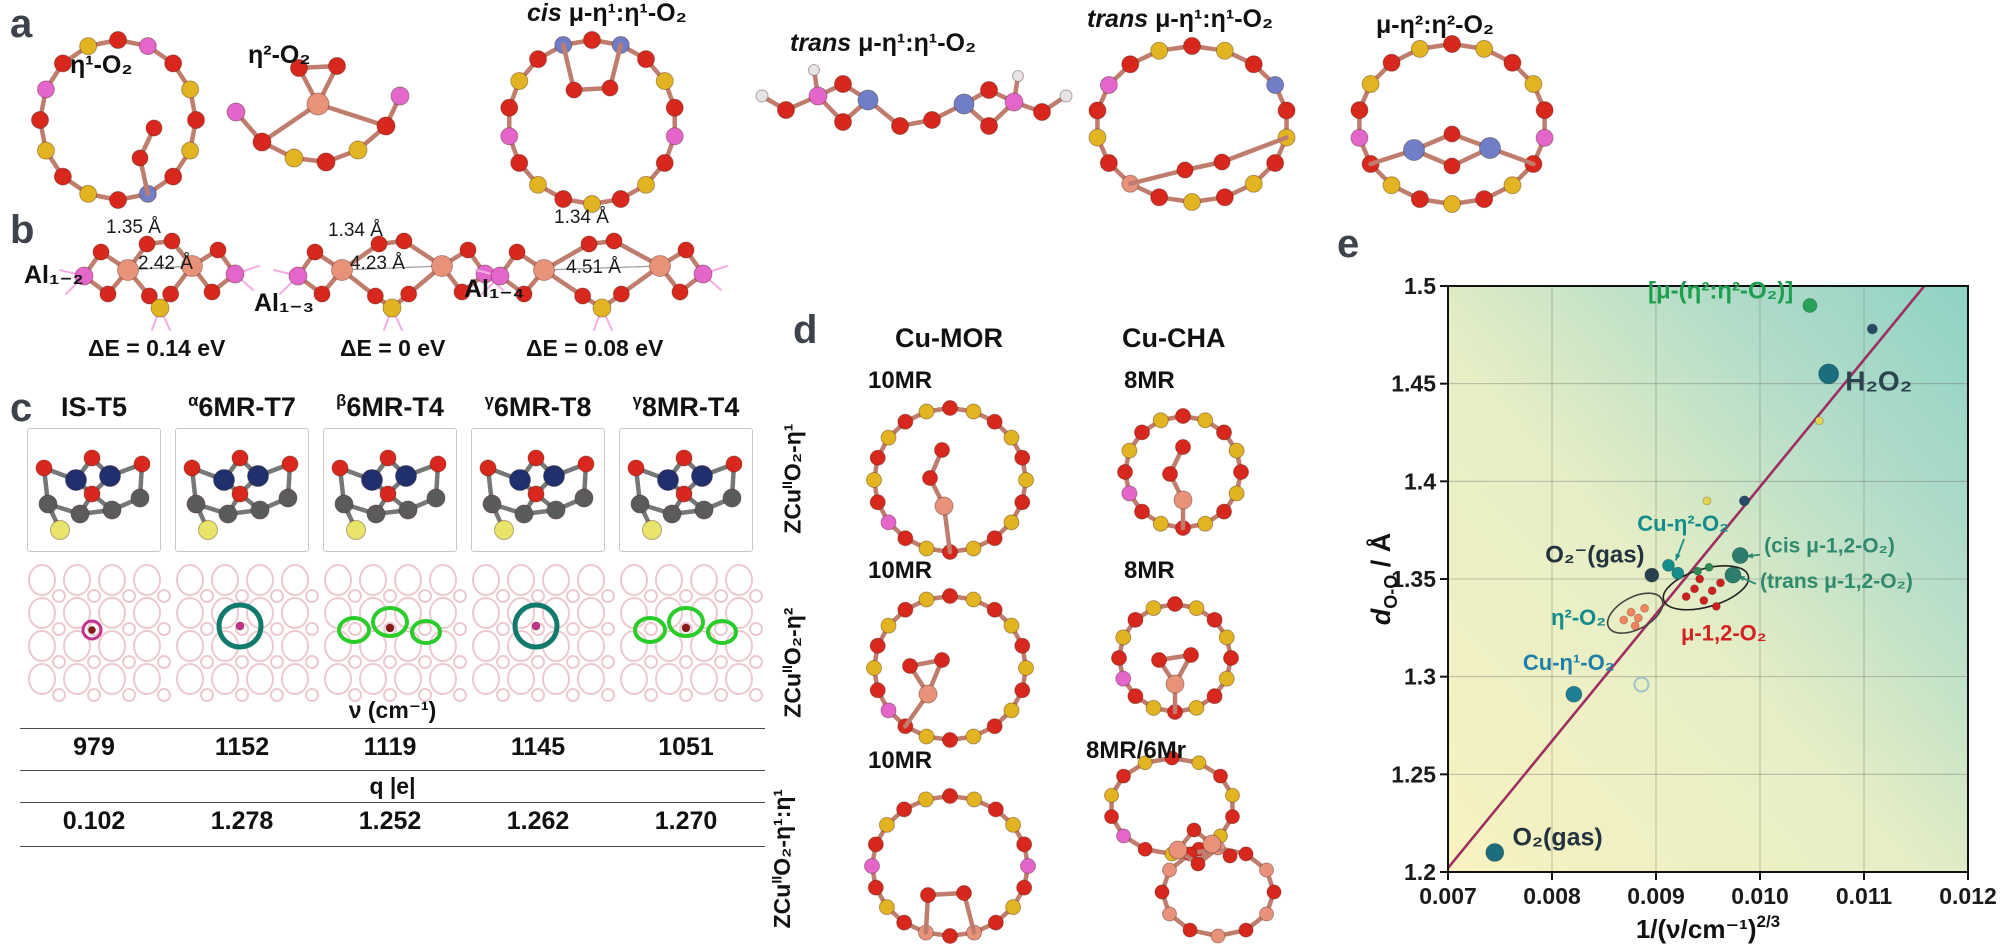 The image size is (2000, 949). What do you see at coordinates (914, 99) in the screenshot?
I see `molecule-trans-linear` at bounding box center [914, 99].